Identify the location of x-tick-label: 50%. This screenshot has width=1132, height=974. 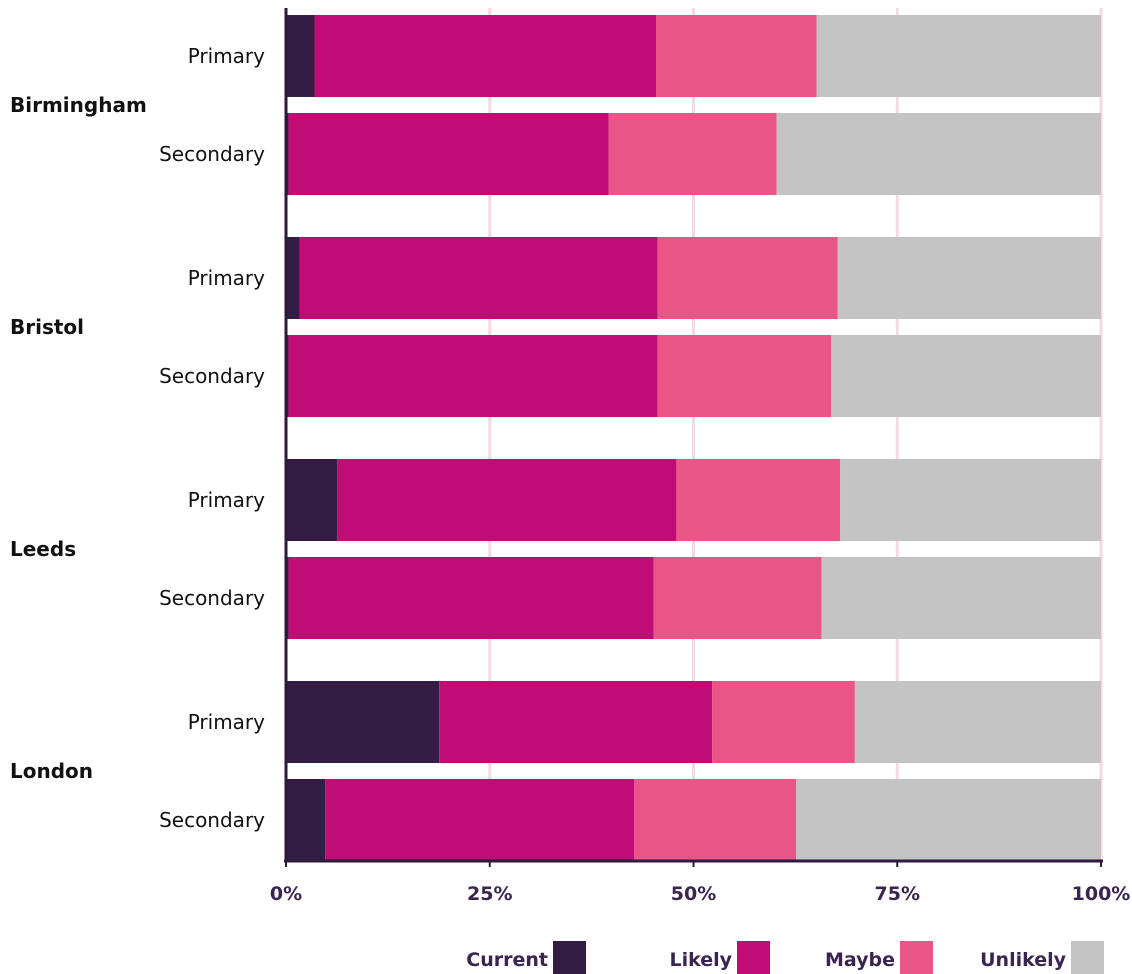
(693, 894).